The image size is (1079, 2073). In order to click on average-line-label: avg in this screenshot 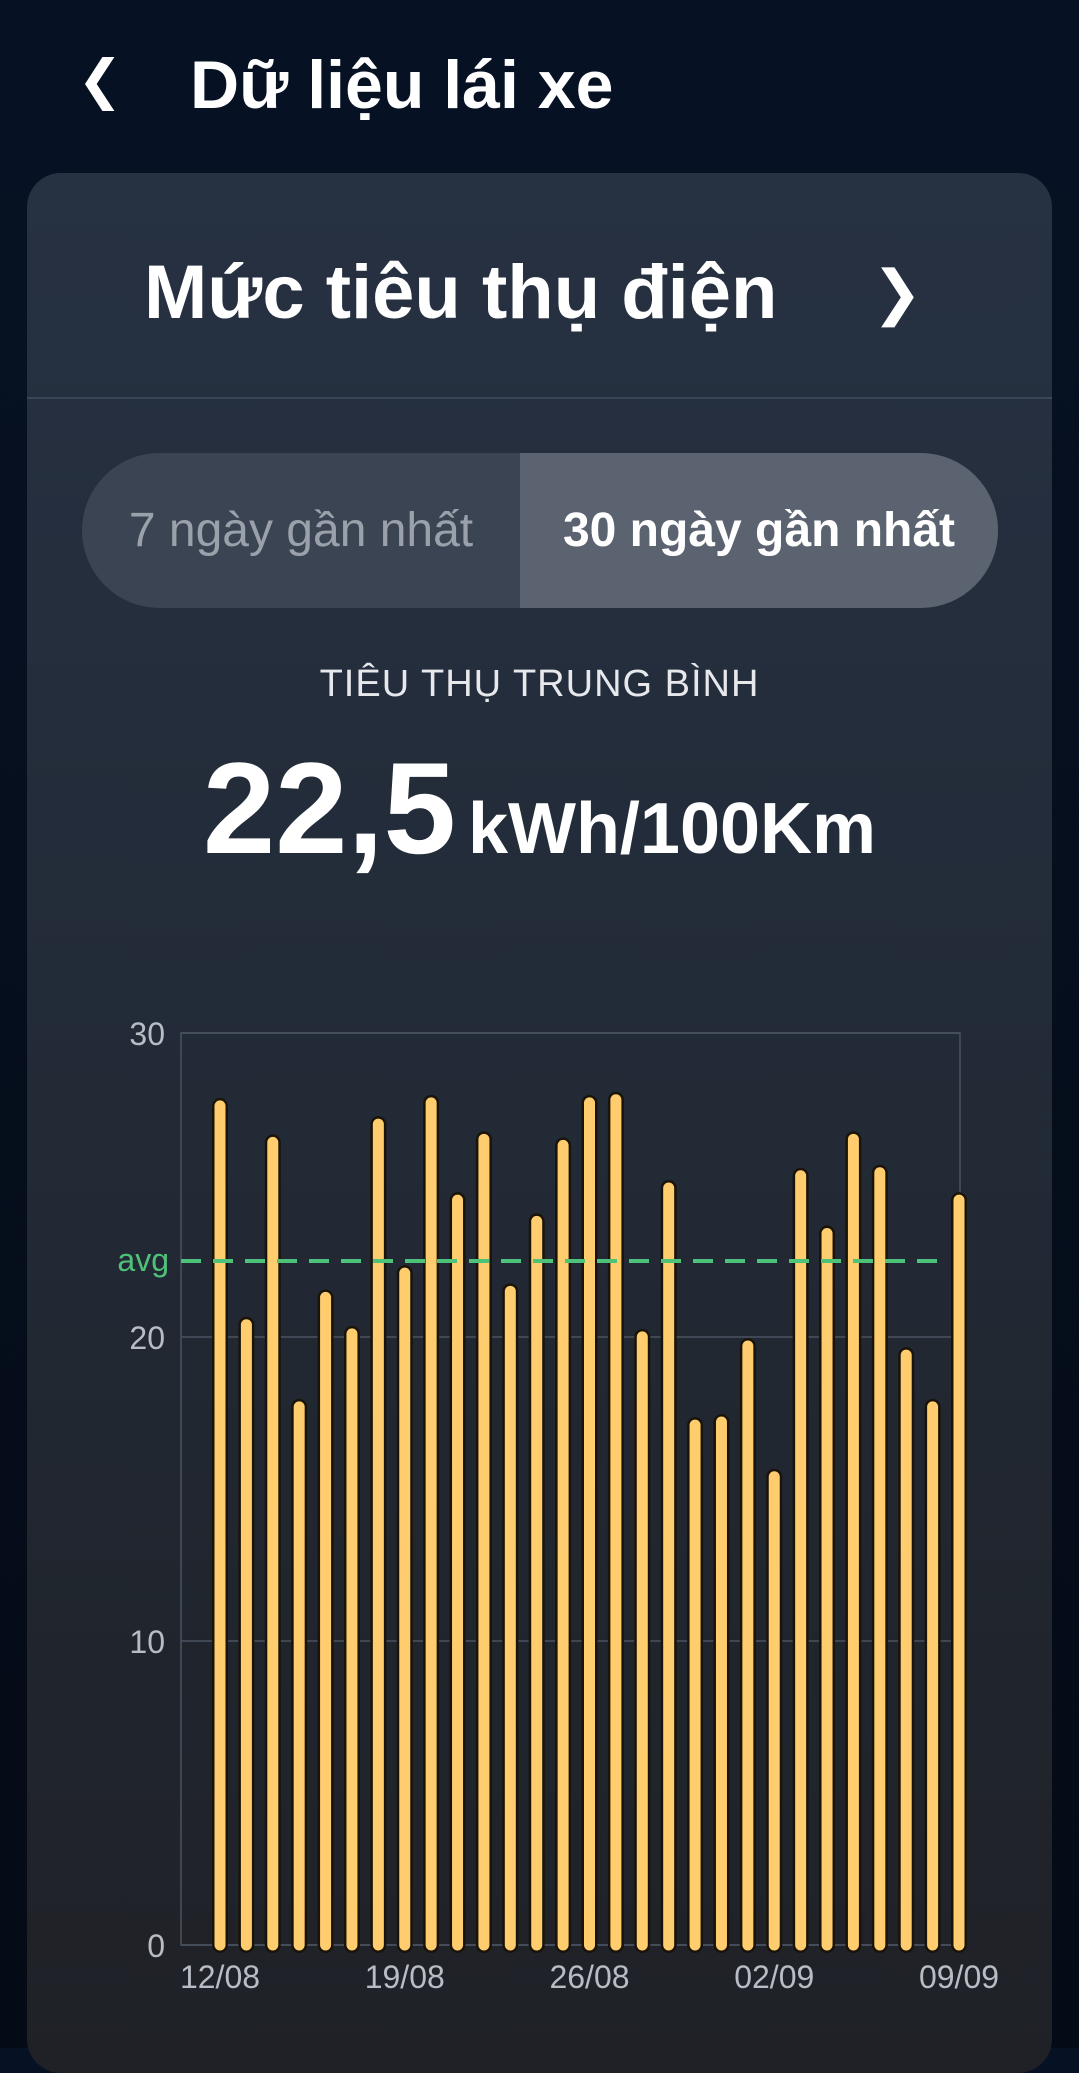, I will do `click(143, 1260)`.